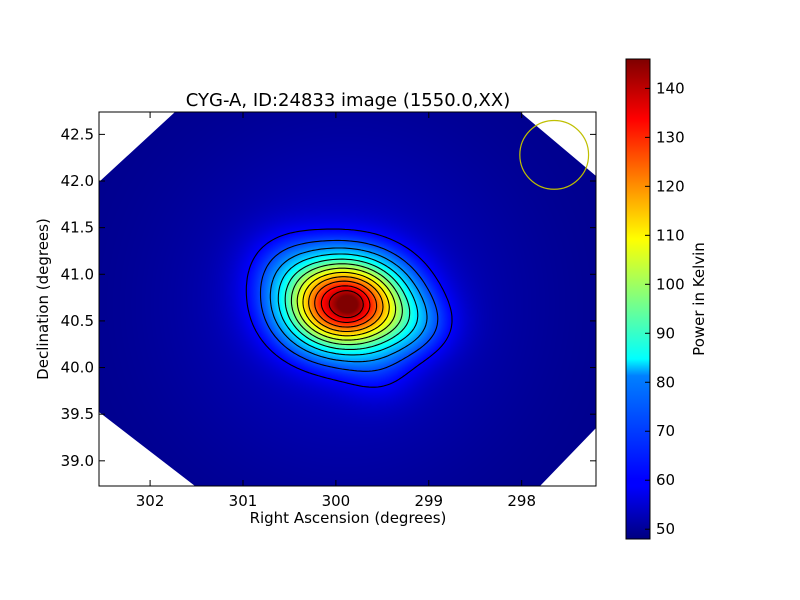 This screenshot has height=600, width=800. I want to click on colorbar-tick-label: 90, so click(665, 333).